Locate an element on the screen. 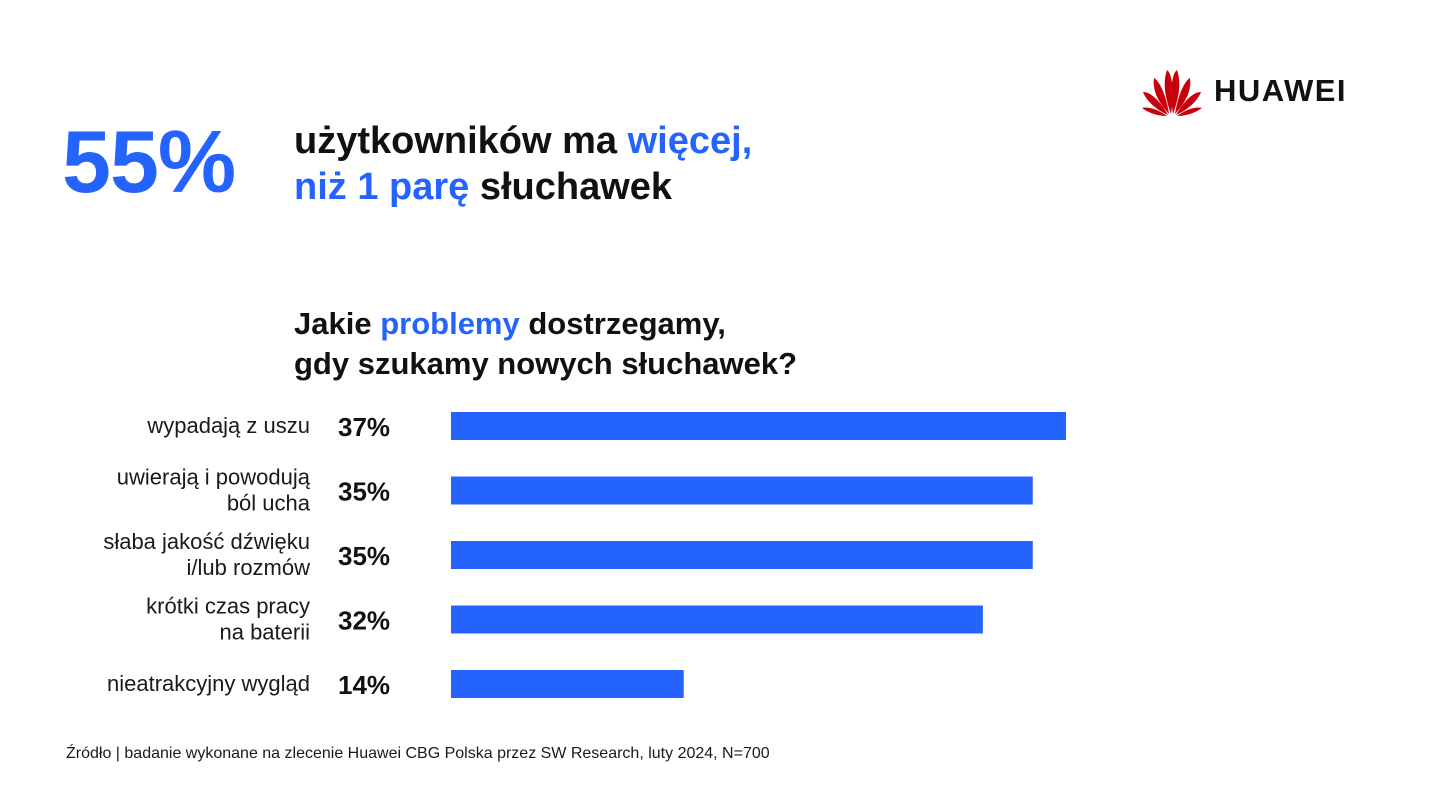 Image resolution: width=1440 pixels, height=809 pixels. category-label: uwierają i powodują ból ucha is located at coordinates (214, 490).